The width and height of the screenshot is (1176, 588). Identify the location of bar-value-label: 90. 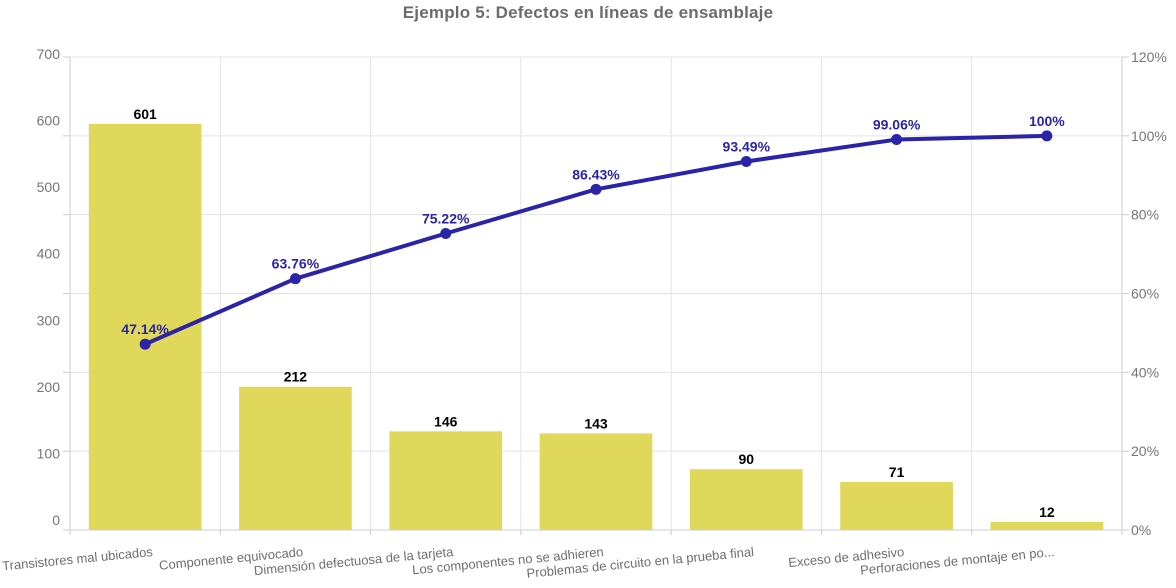
(746, 459).